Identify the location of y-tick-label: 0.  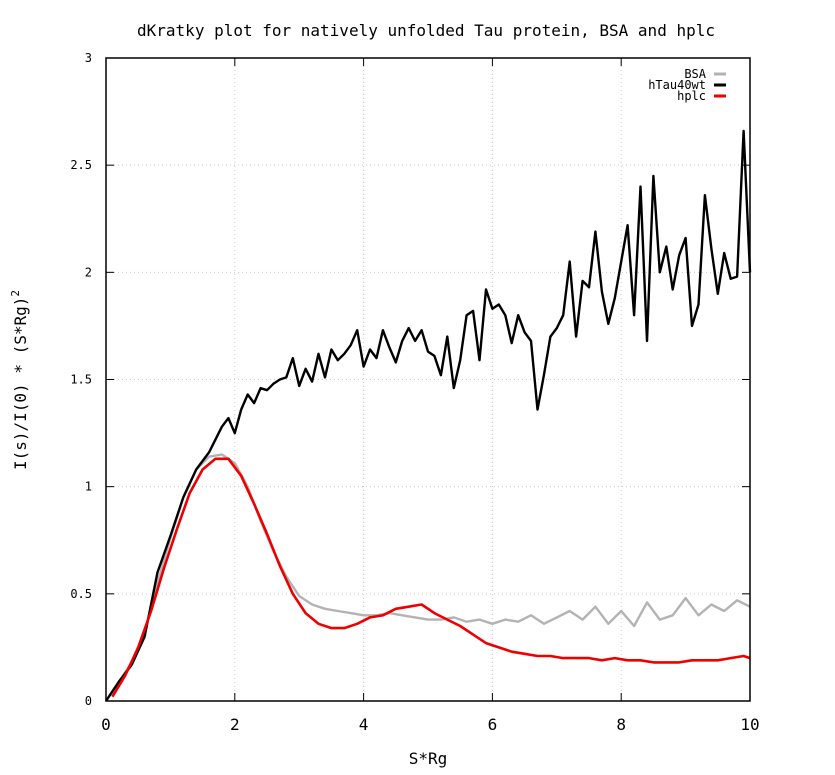
(88, 701).